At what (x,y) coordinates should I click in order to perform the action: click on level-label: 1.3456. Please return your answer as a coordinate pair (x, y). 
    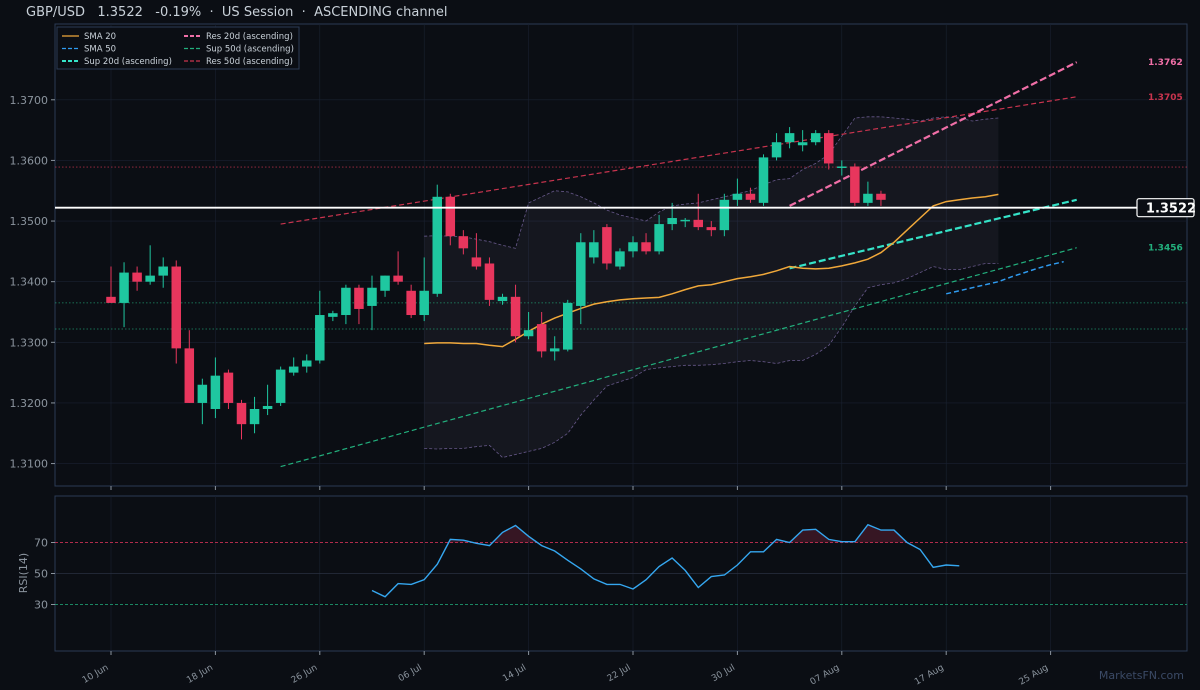
    Looking at the image, I should click on (1165, 249).